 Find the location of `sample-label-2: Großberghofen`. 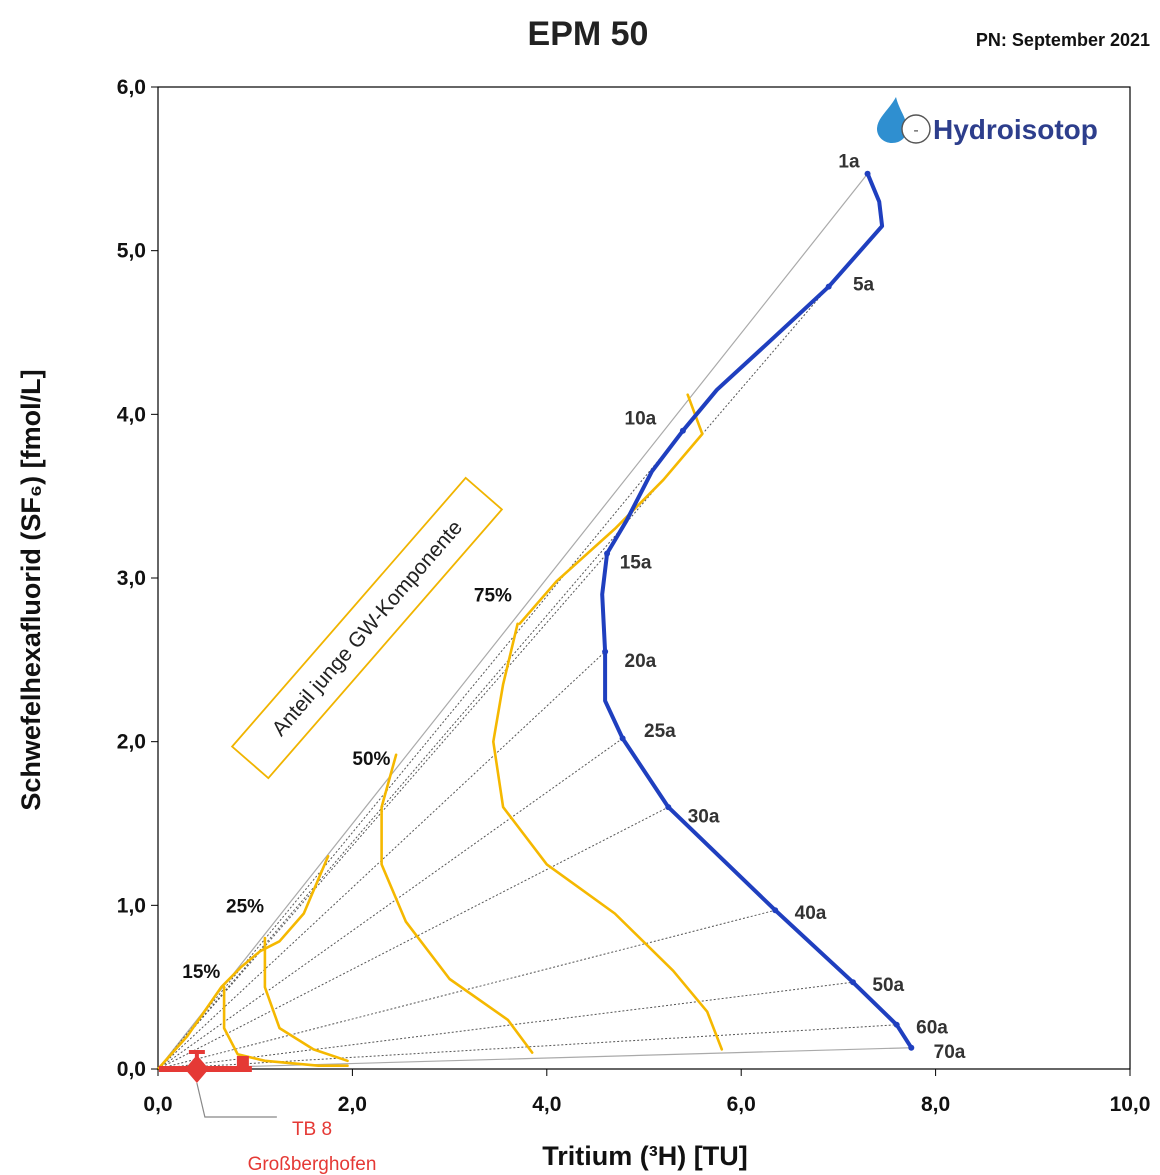

sample-label-2: Großberghofen is located at coordinates (312, 1164).